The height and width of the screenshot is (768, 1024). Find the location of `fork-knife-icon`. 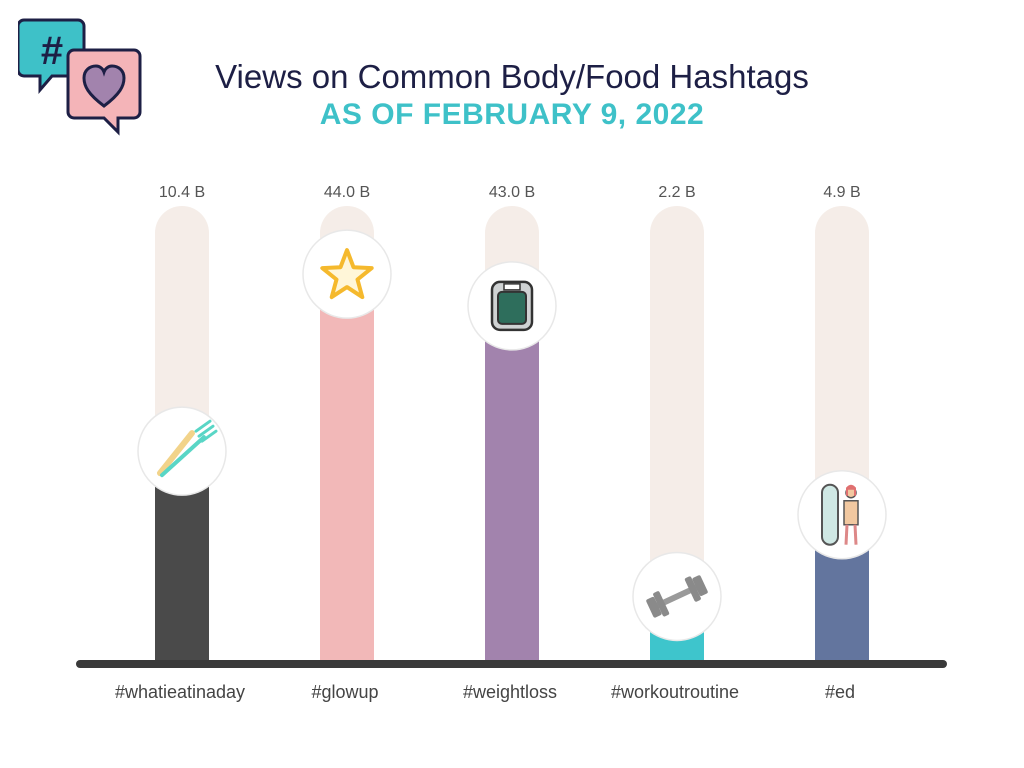

fork-knife-icon is located at coordinates (182, 451).